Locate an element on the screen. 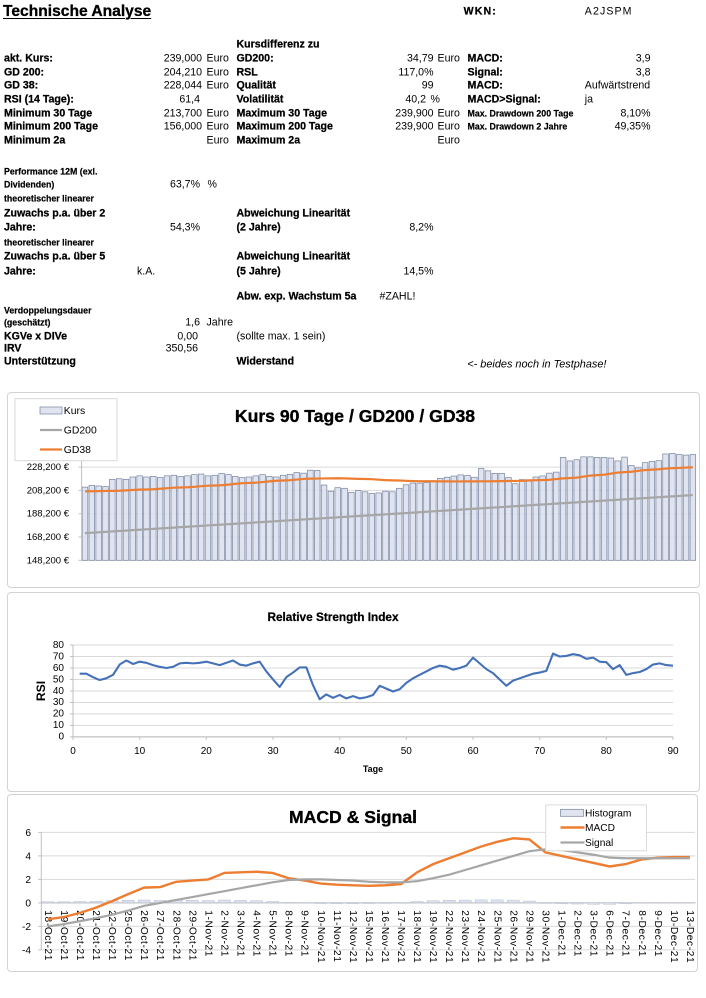 This screenshot has width=706, height=998. svg-text: 24-Nov-21 is located at coordinates (480, 936).